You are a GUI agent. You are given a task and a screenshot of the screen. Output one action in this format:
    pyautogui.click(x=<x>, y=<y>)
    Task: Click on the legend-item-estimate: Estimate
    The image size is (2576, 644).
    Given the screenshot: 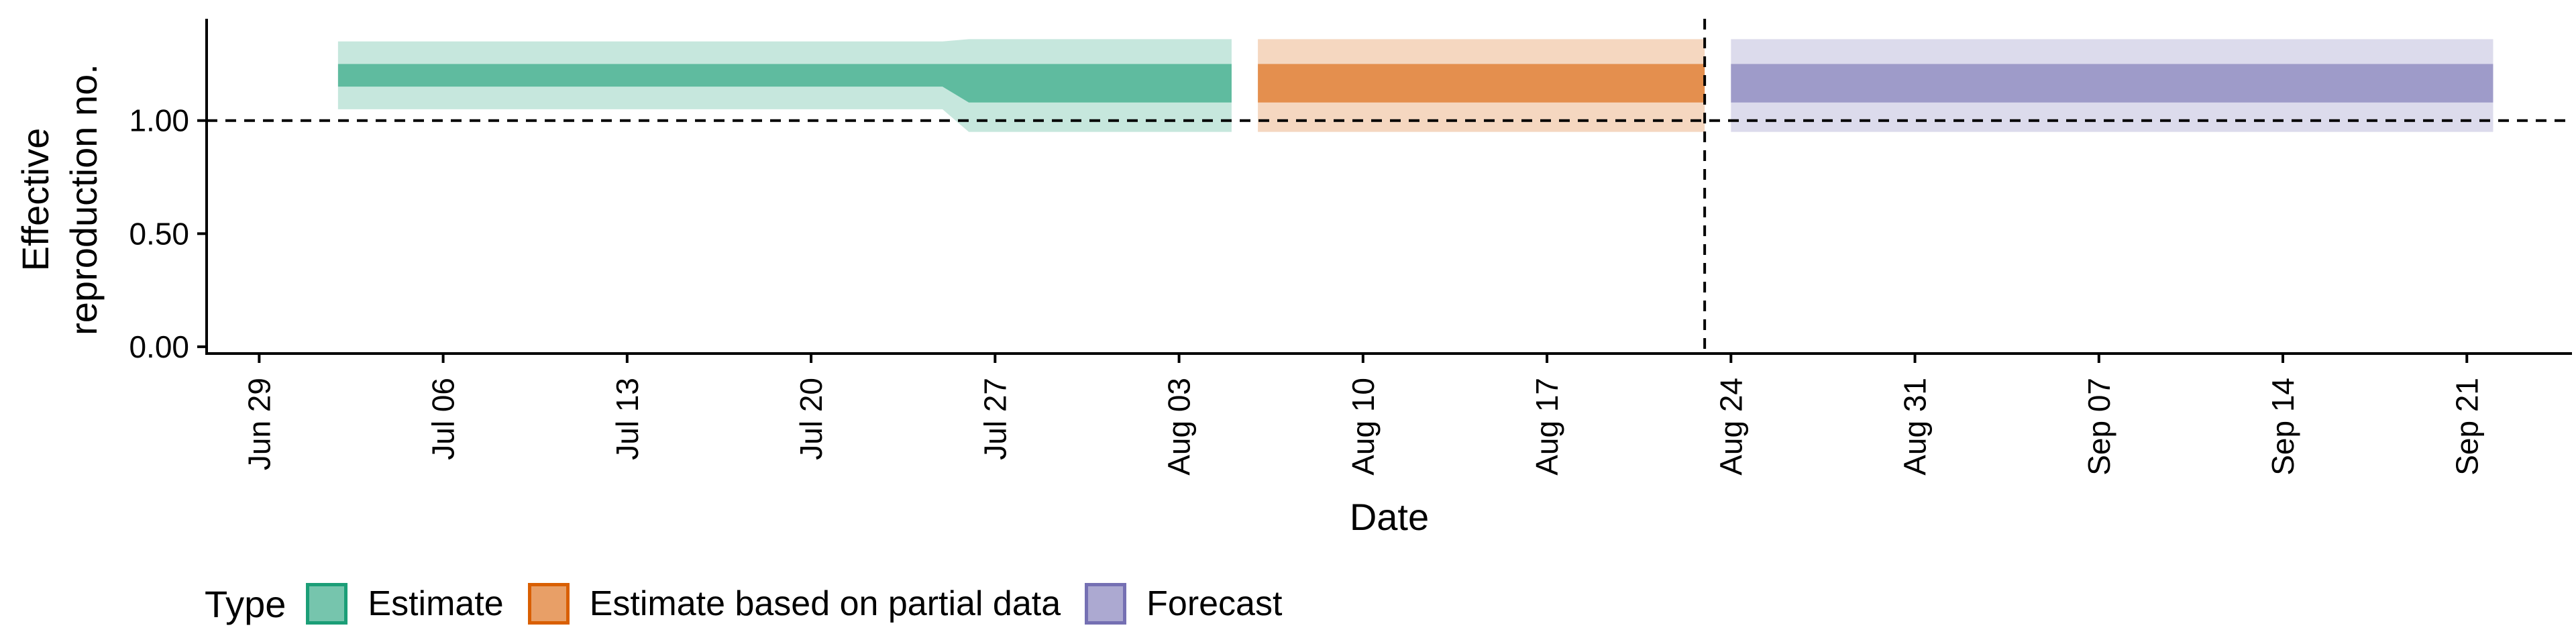 What is the action you would take?
    pyautogui.click(x=405, y=604)
    